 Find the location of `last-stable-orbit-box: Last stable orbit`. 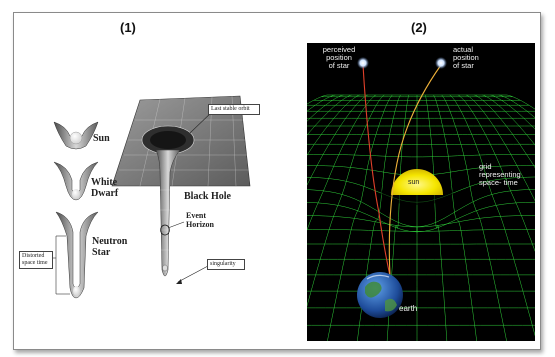

last-stable-orbit-box: Last stable orbit is located at coordinates (234, 109).